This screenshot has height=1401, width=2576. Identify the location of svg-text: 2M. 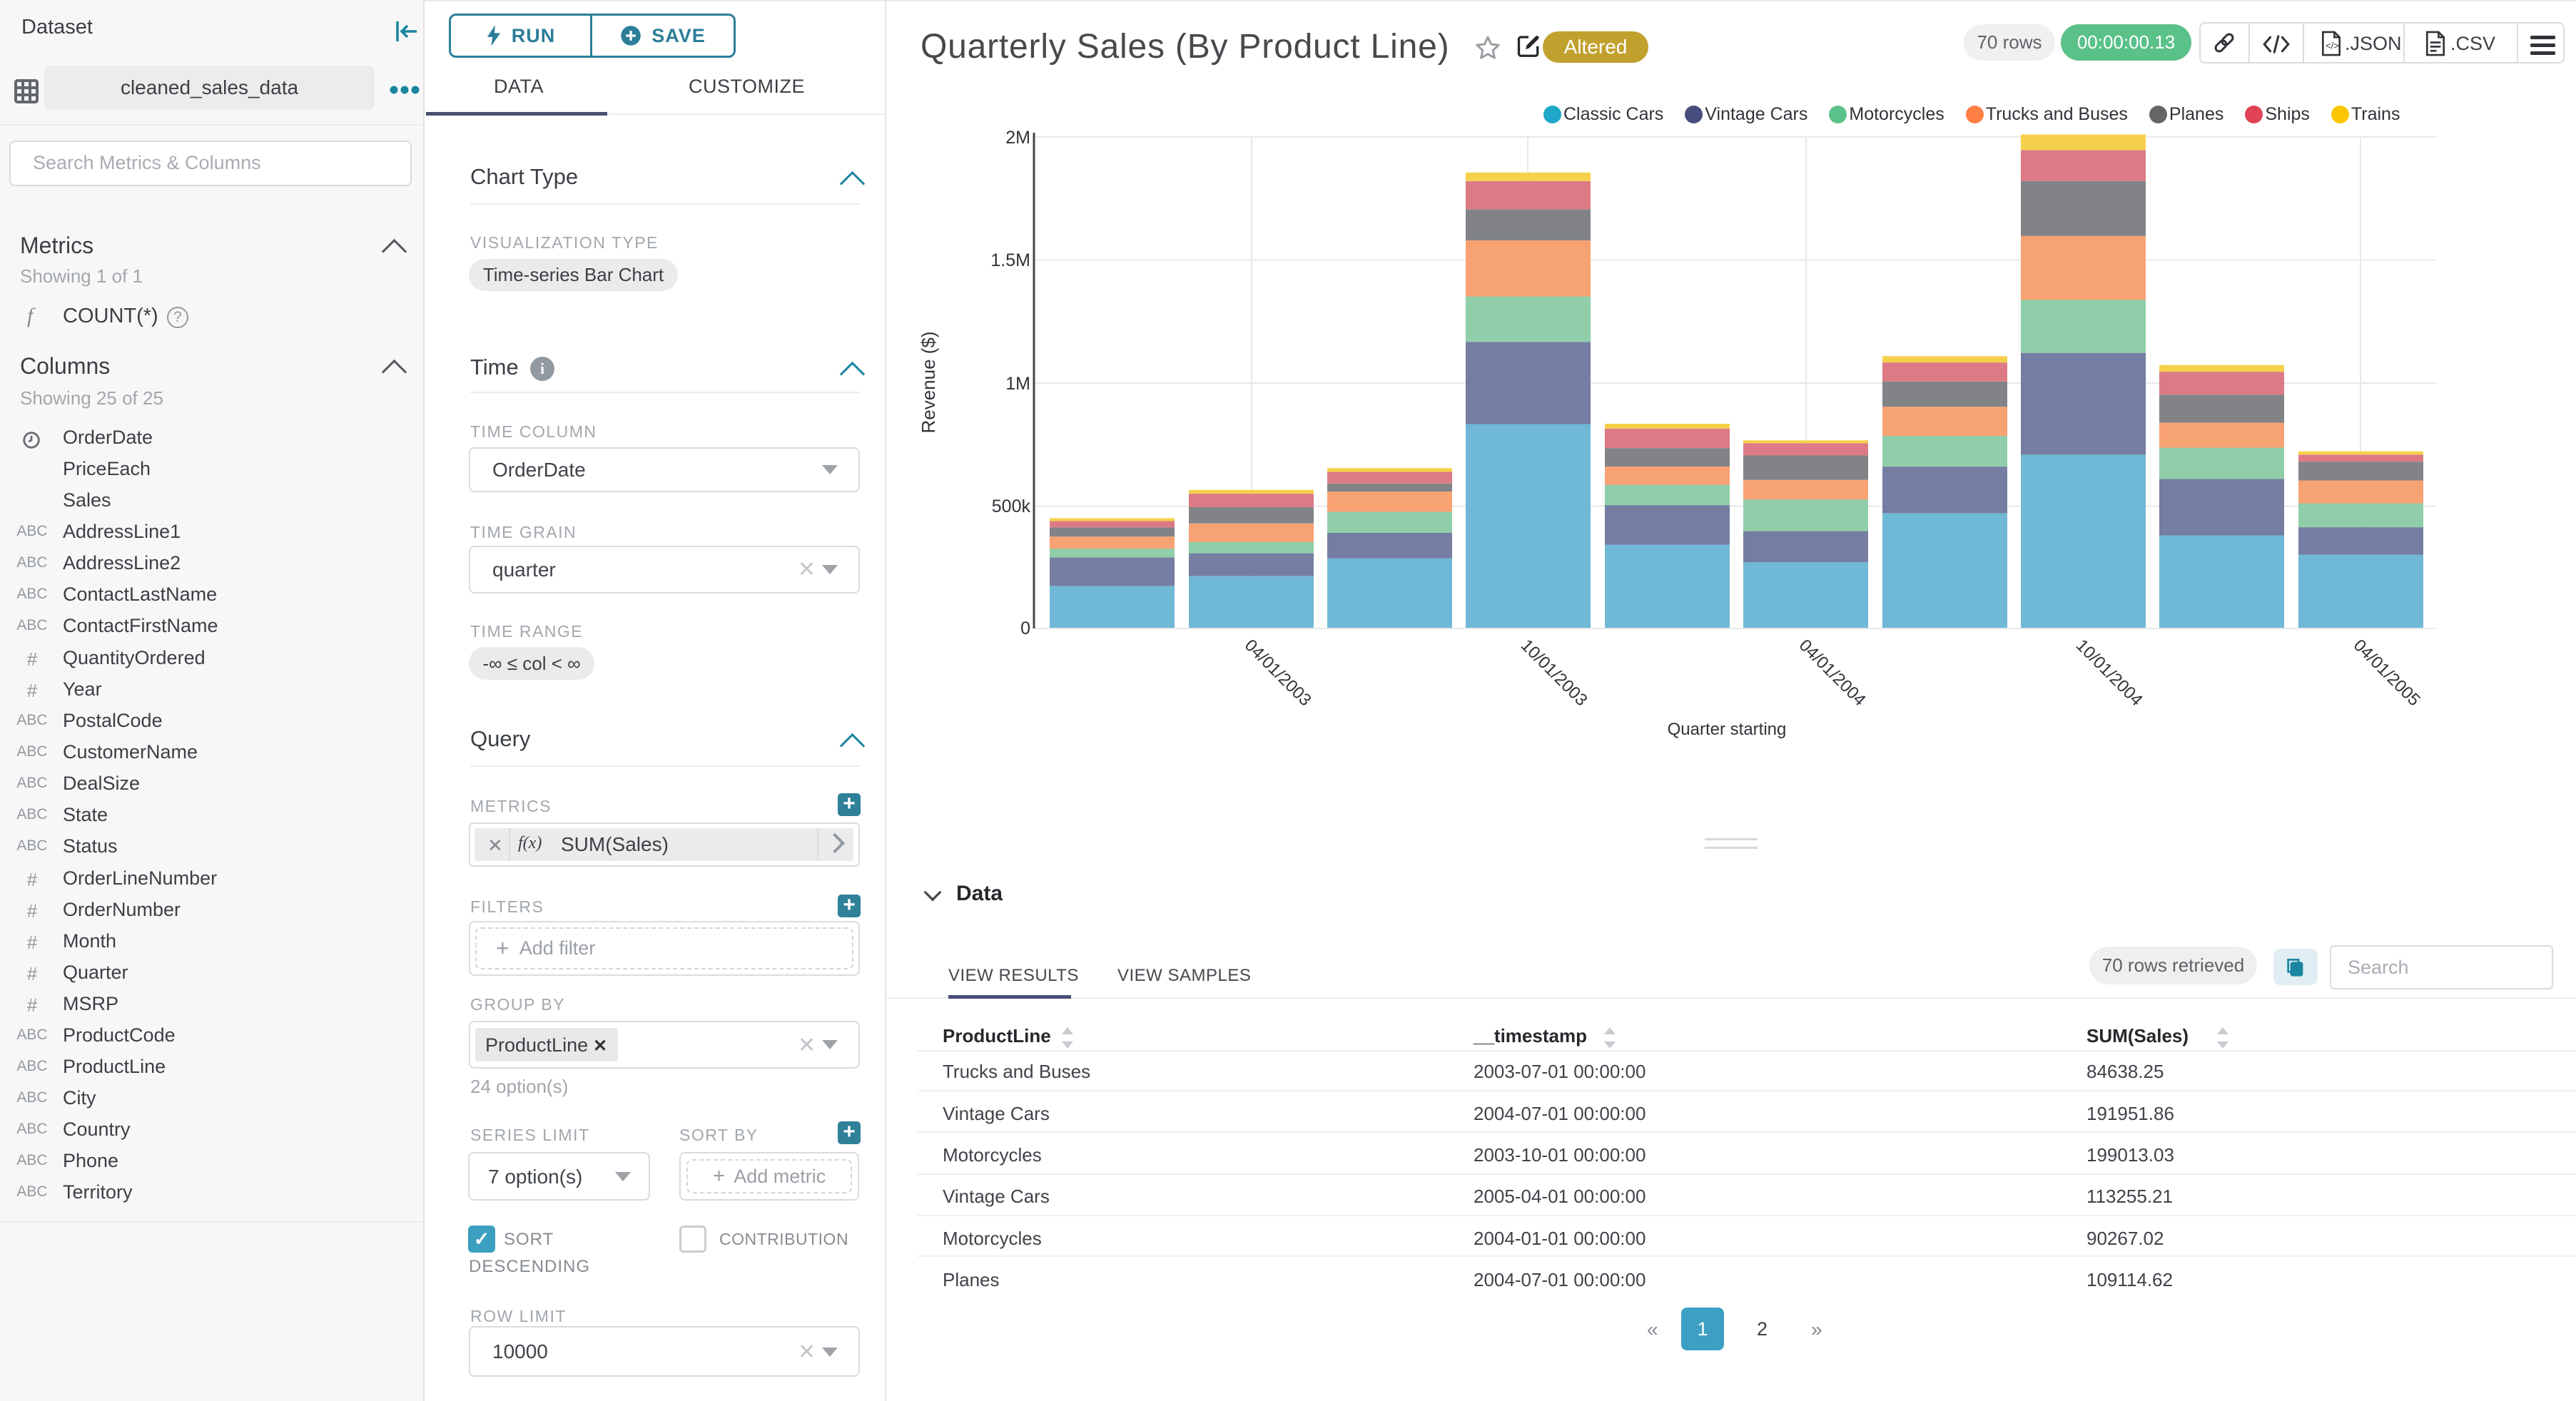
(1017, 138).